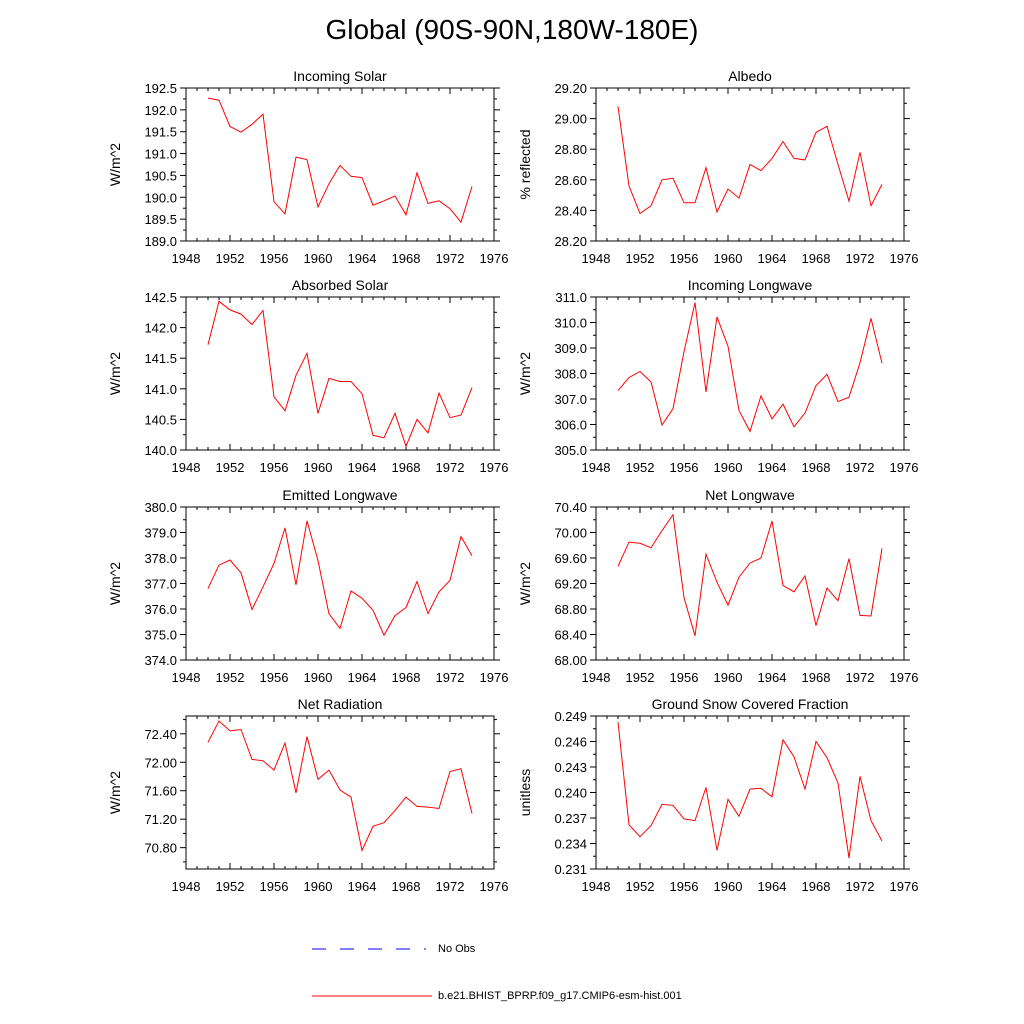 The height and width of the screenshot is (1024, 1024). Describe the element at coordinates (160, 219) in the screenshot. I see `y-tick-label: 189.5` at that location.